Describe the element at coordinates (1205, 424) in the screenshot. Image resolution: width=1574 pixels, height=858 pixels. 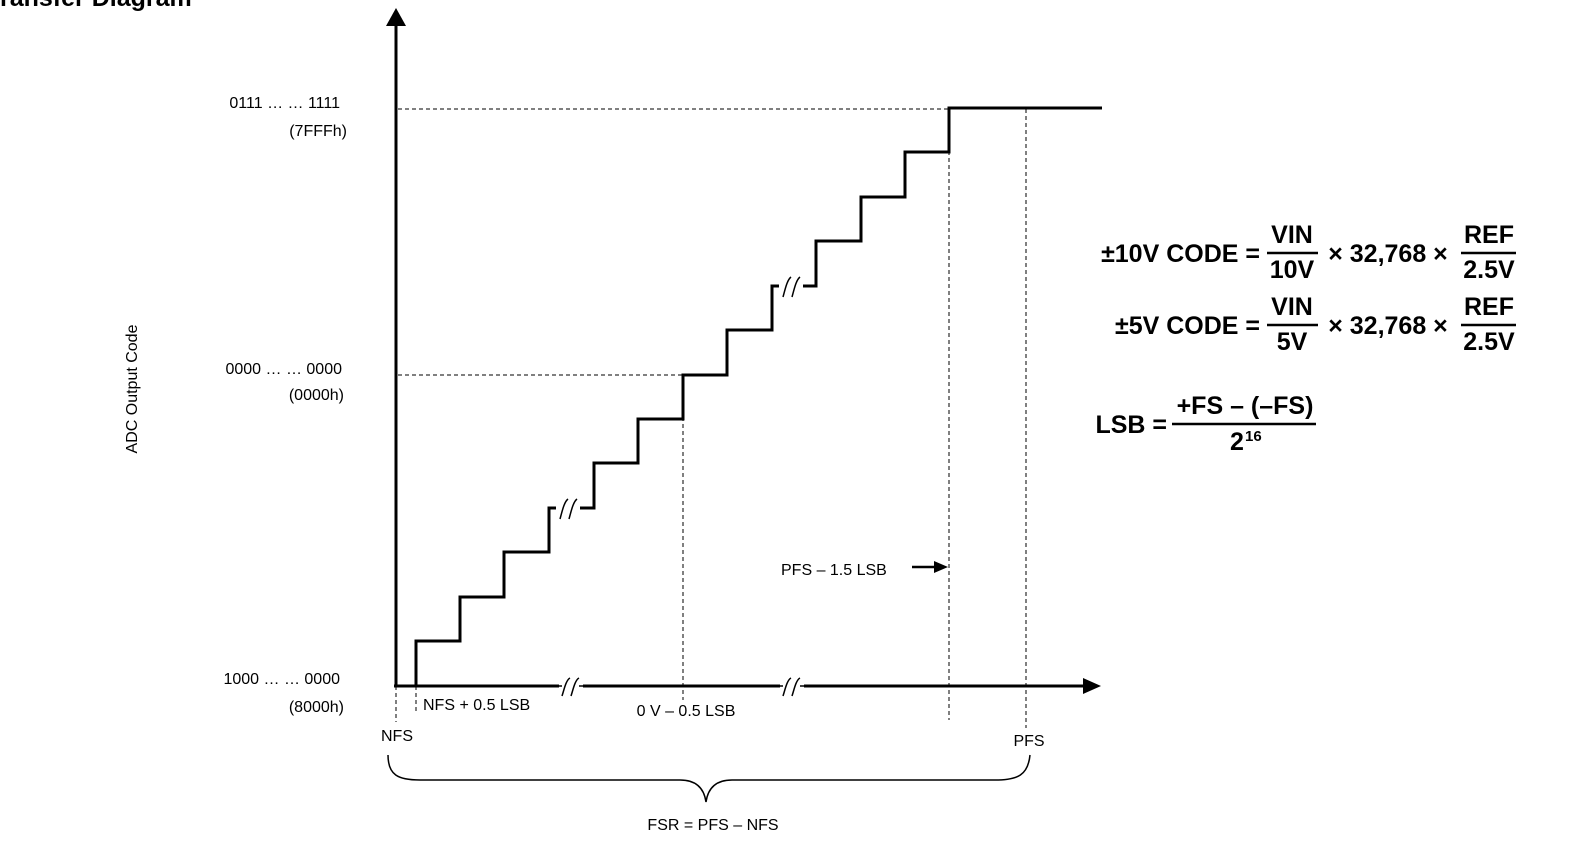
I see `equation-lsb: LSB = +FS – (–FS) 2 16` at that location.